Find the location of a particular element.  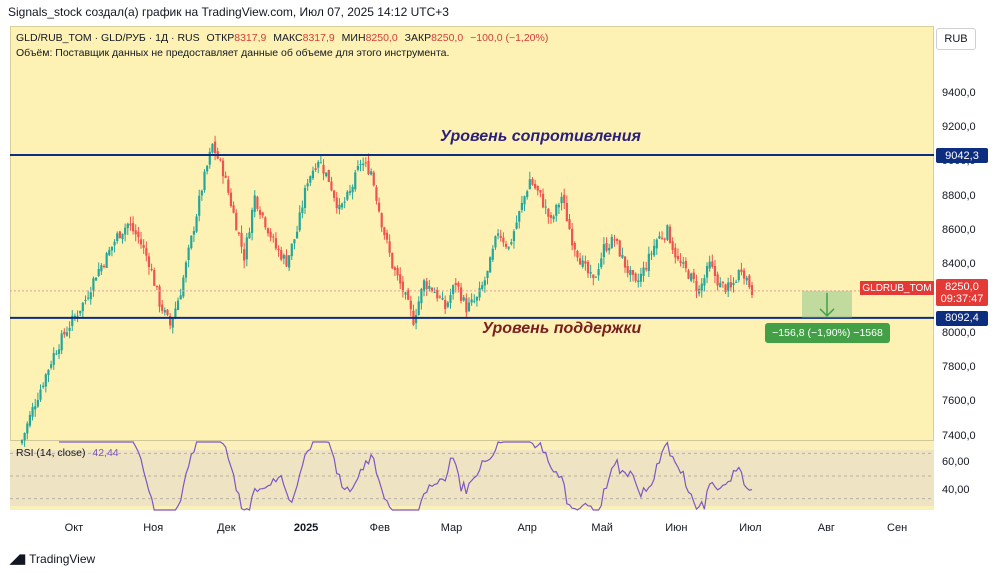

legend-low-label: МИН is located at coordinates (353, 38).